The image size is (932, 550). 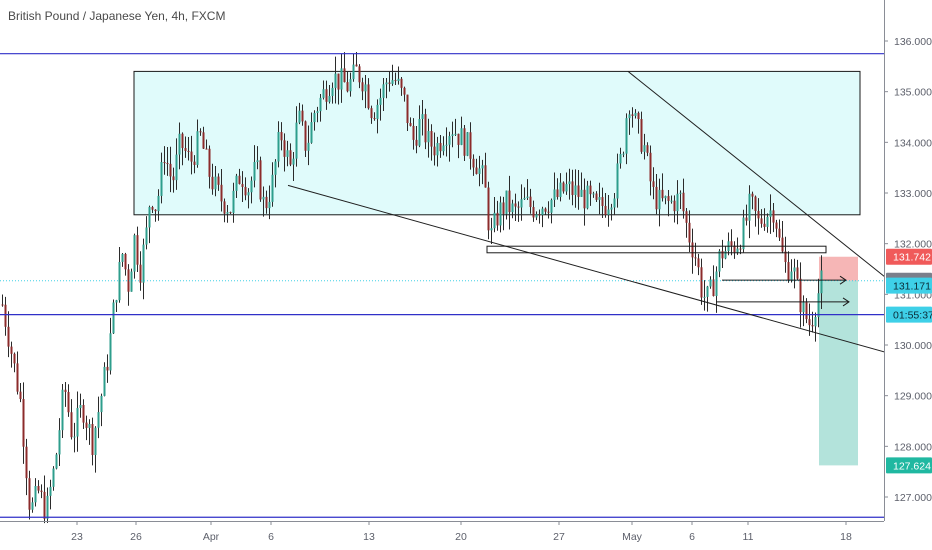 I want to click on inner-support-band, so click(x=656, y=249).